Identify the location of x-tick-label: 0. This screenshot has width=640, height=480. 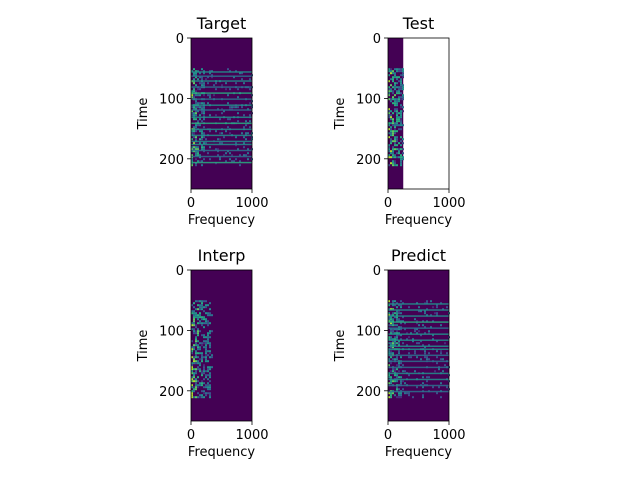
(388, 435).